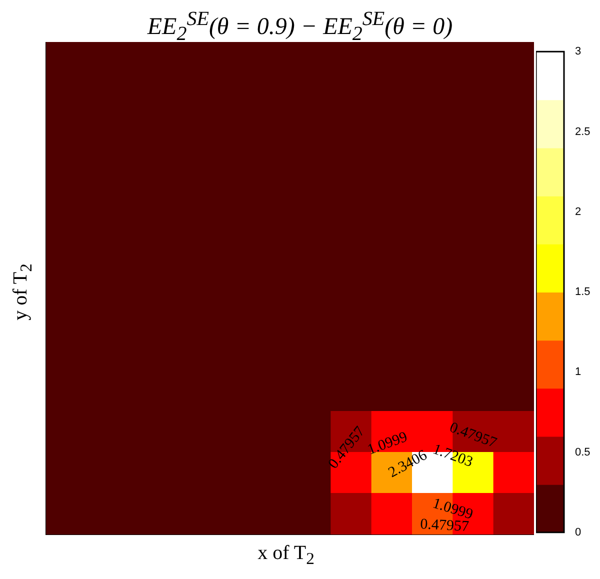  I want to click on color-bar-label: 2, so click(578, 212).